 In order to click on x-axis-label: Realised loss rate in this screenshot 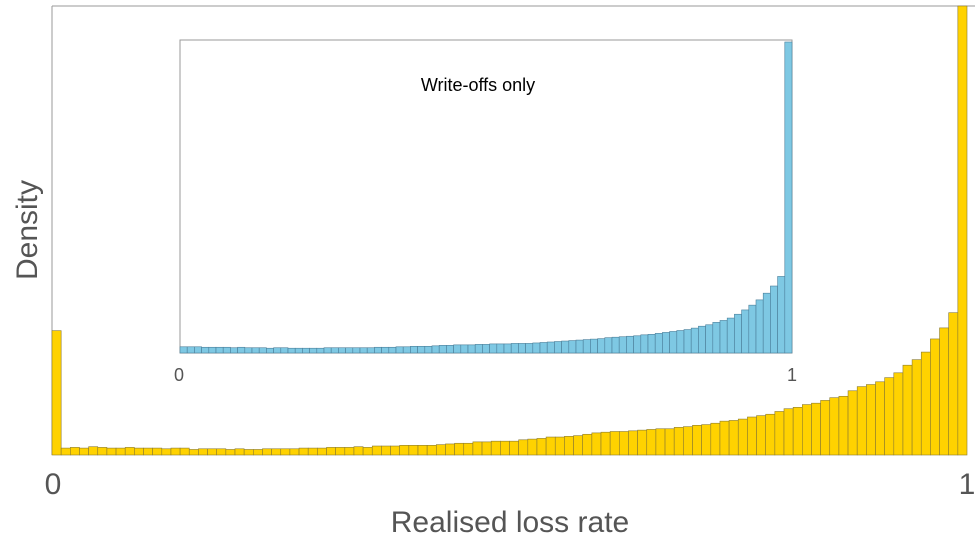, I will do `click(510, 522)`.